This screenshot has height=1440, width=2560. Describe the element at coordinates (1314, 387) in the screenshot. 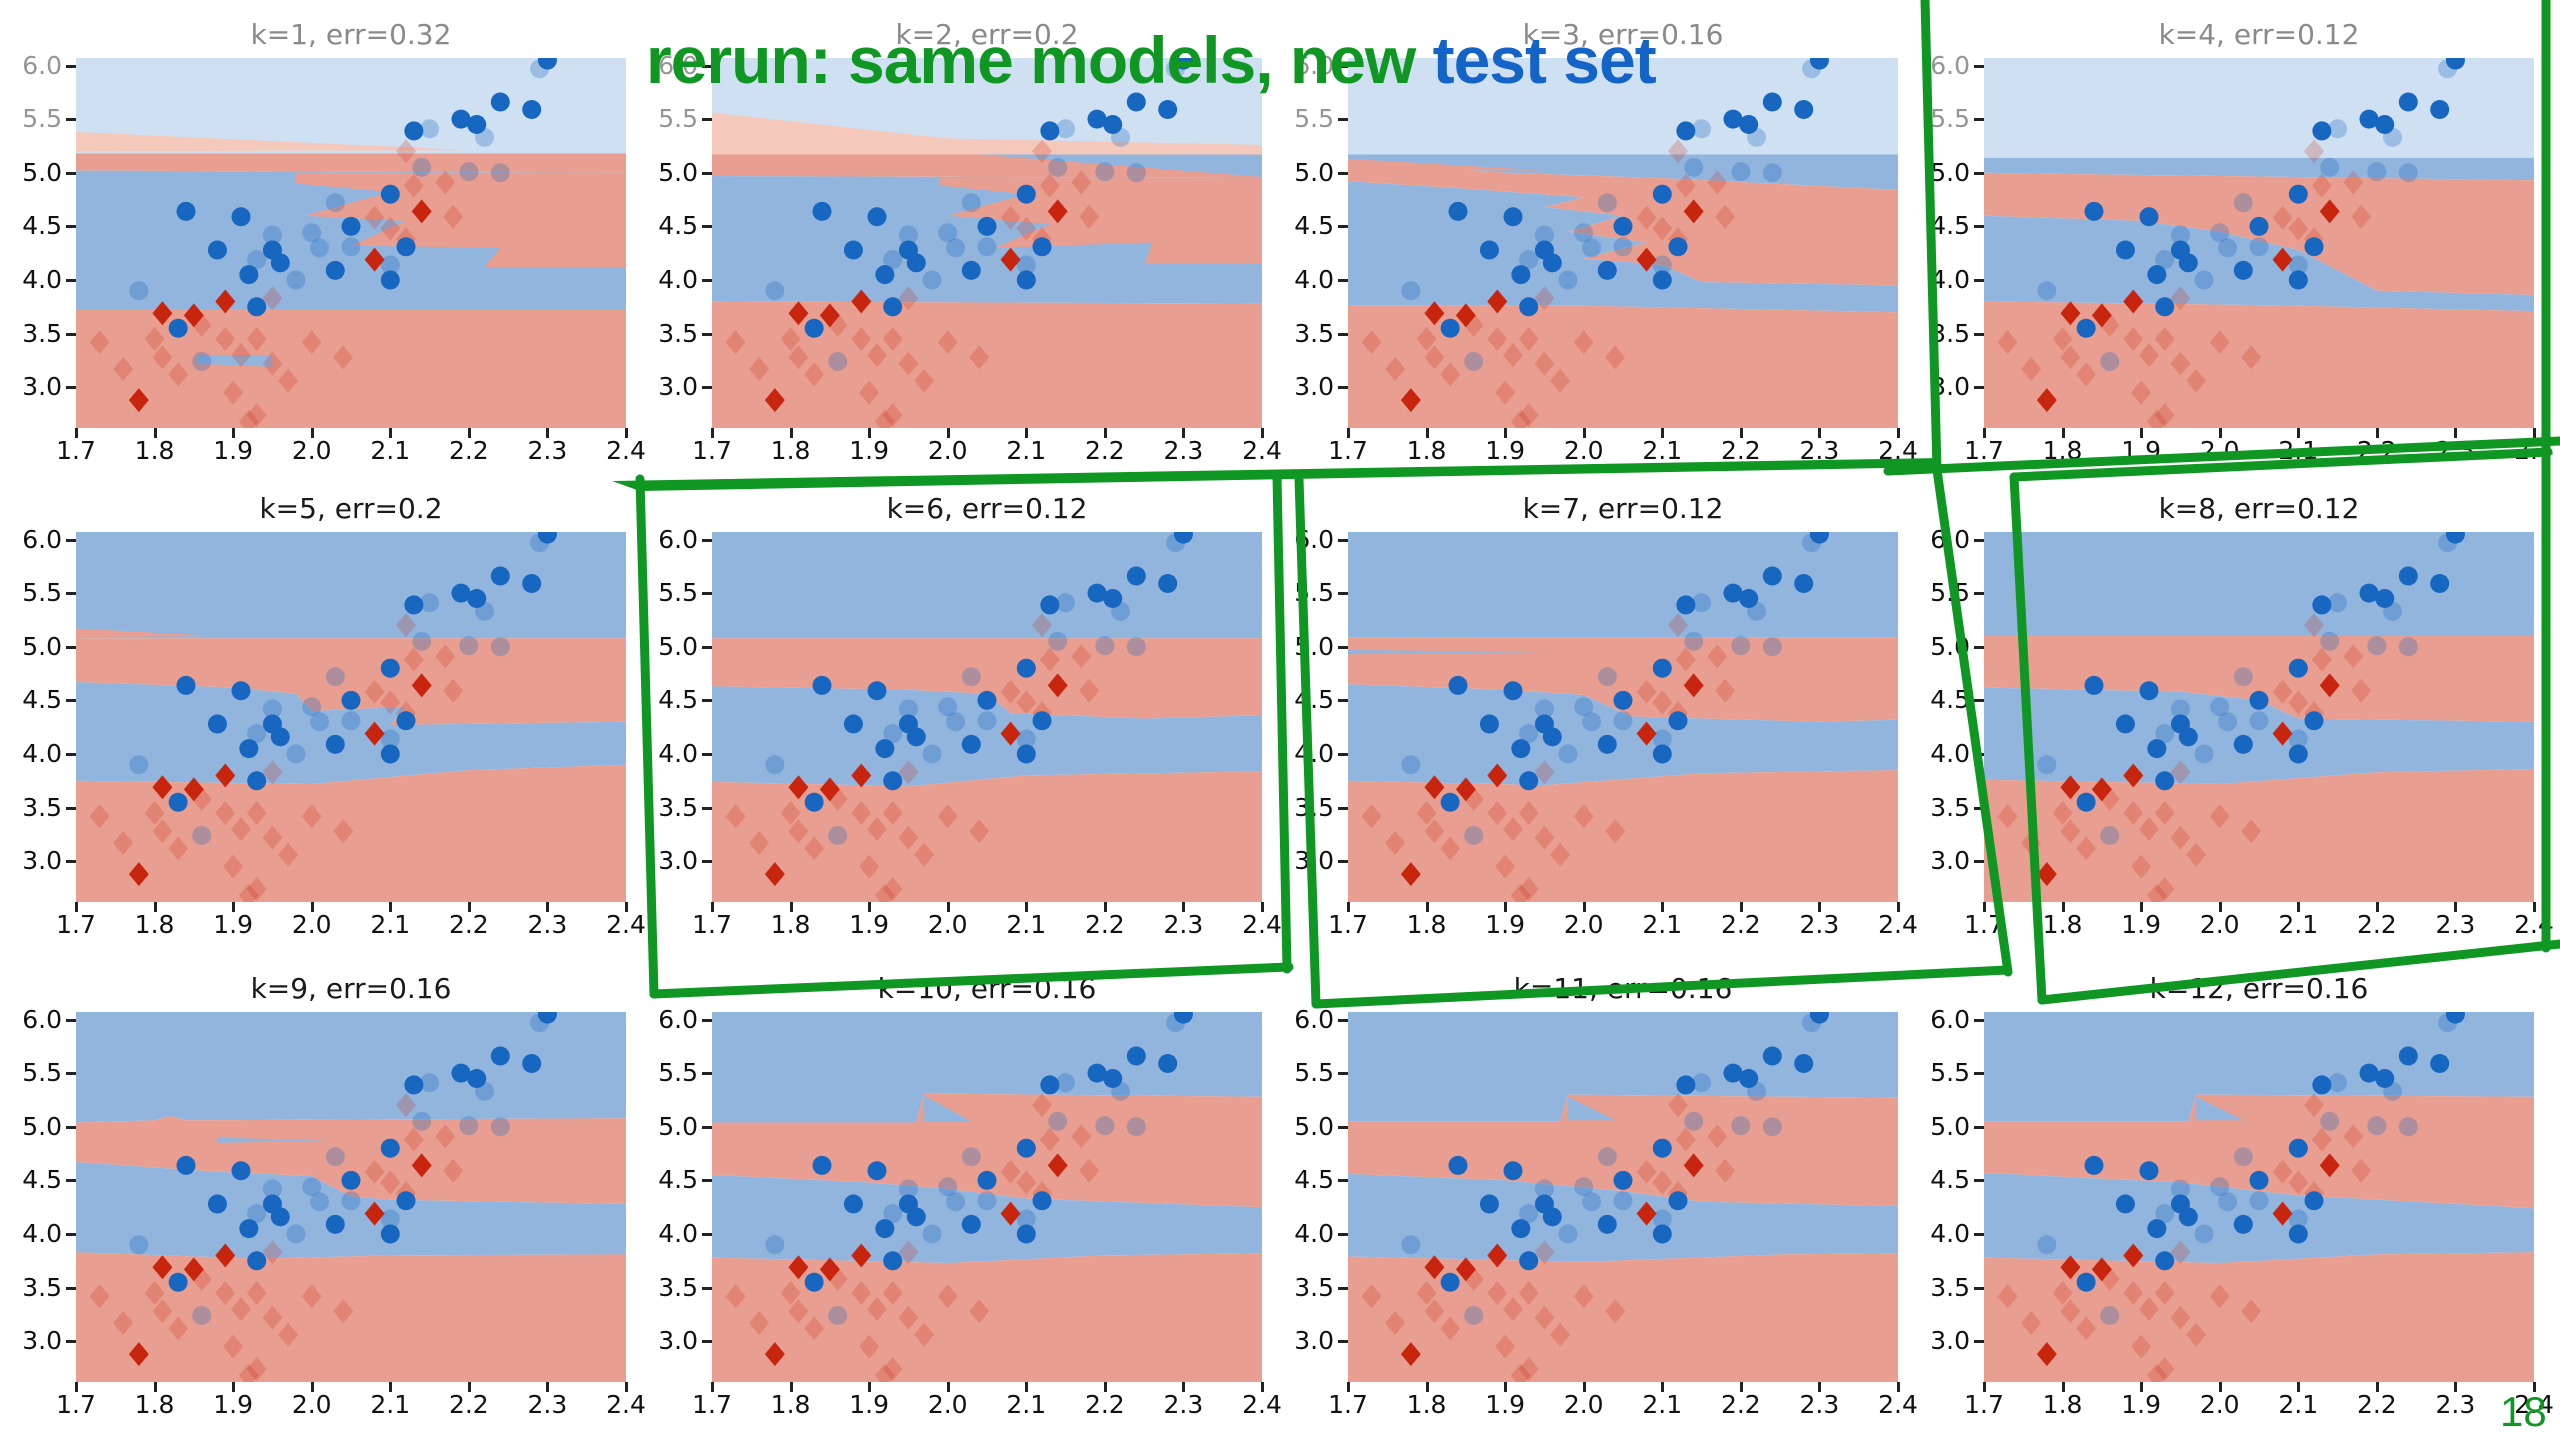

I see `y-tick-label: 3.0` at that location.